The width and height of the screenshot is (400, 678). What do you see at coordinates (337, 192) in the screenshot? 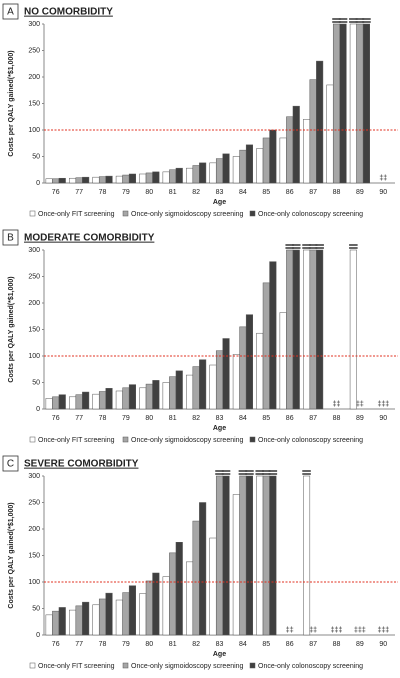
I see `x-tick-label: 88` at bounding box center [337, 192].